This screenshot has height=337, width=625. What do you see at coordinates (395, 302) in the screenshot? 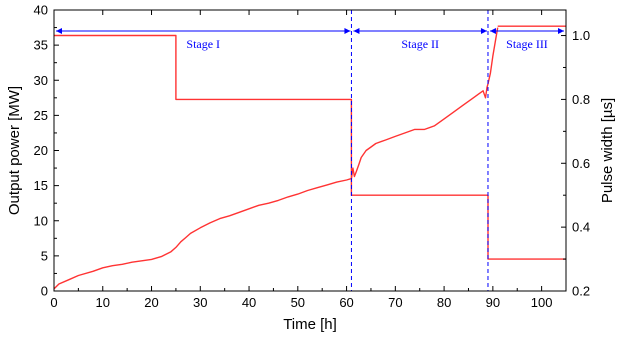
I see `x-tick-label-7: 70` at bounding box center [395, 302].